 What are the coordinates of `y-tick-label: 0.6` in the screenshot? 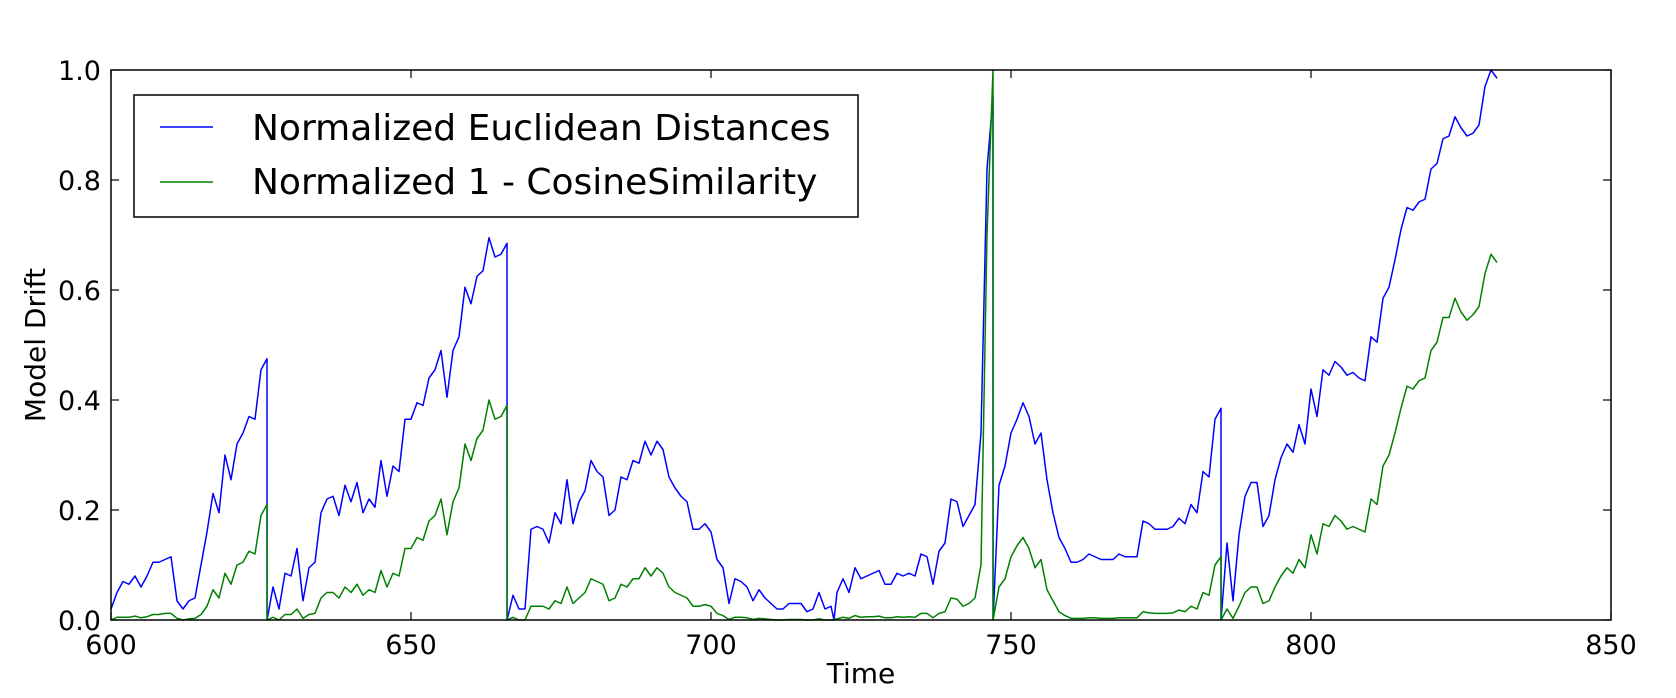 It's located at (79, 291).